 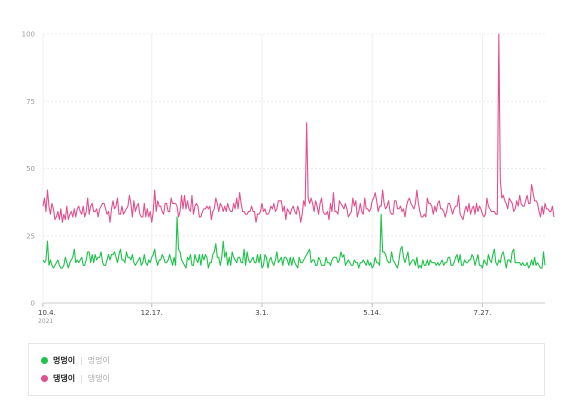 What do you see at coordinates (261, 313) in the screenshot?
I see `x-tick-label: 3.1.` at bounding box center [261, 313].